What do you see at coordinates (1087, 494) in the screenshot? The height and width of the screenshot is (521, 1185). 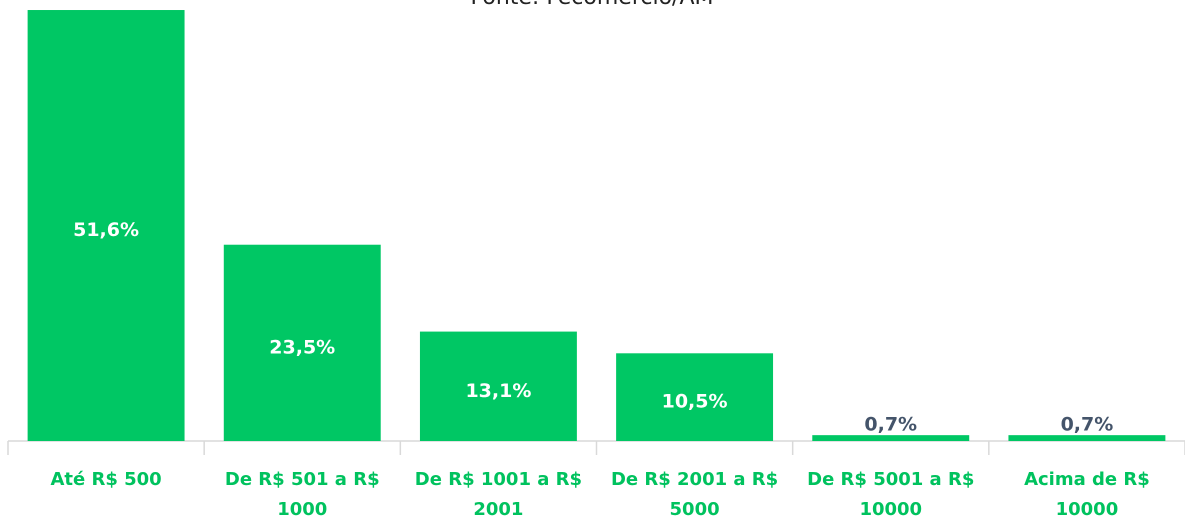 I see `x-tick-label: Acima de R$ 10000` at bounding box center [1087, 494].